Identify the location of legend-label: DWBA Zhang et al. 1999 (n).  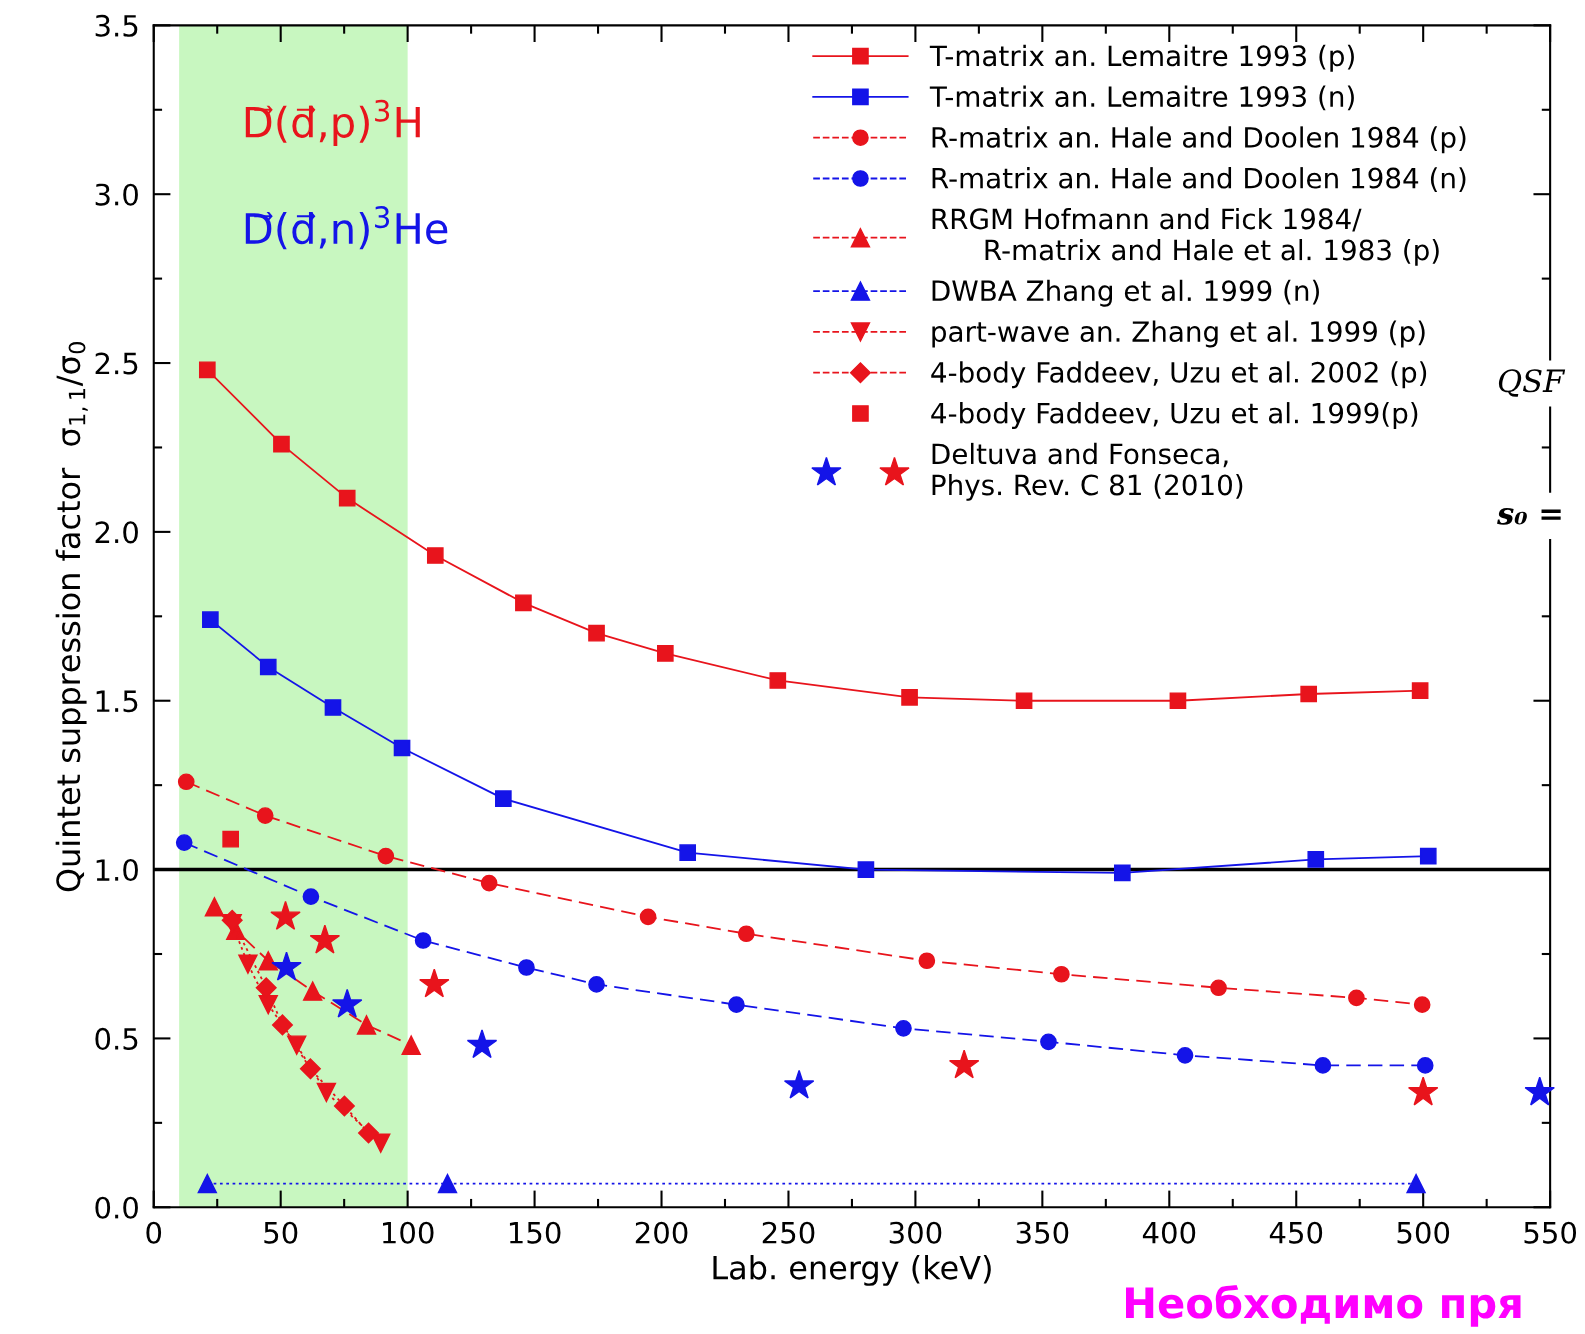
(1125, 293).